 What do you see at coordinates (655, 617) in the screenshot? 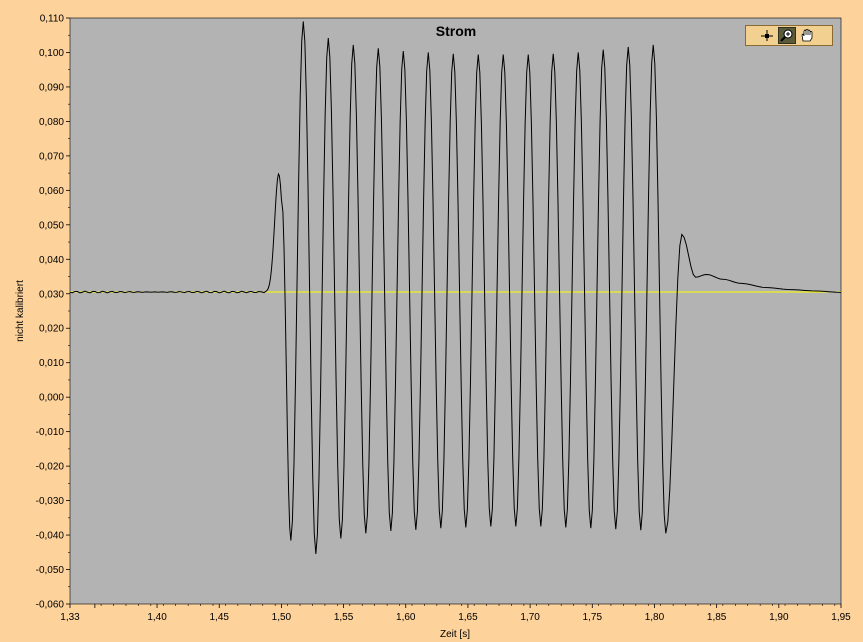
I see `x-tick-label: 1,80` at bounding box center [655, 617].